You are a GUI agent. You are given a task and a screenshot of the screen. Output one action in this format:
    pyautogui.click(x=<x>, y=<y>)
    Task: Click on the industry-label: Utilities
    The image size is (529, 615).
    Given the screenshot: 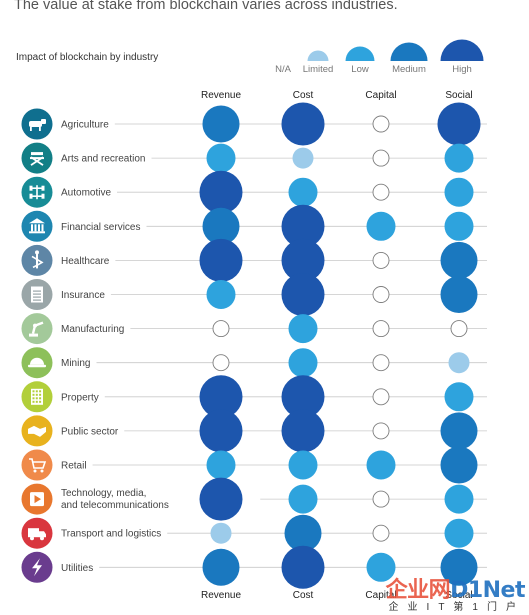 What is the action you would take?
    pyautogui.click(x=77, y=568)
    